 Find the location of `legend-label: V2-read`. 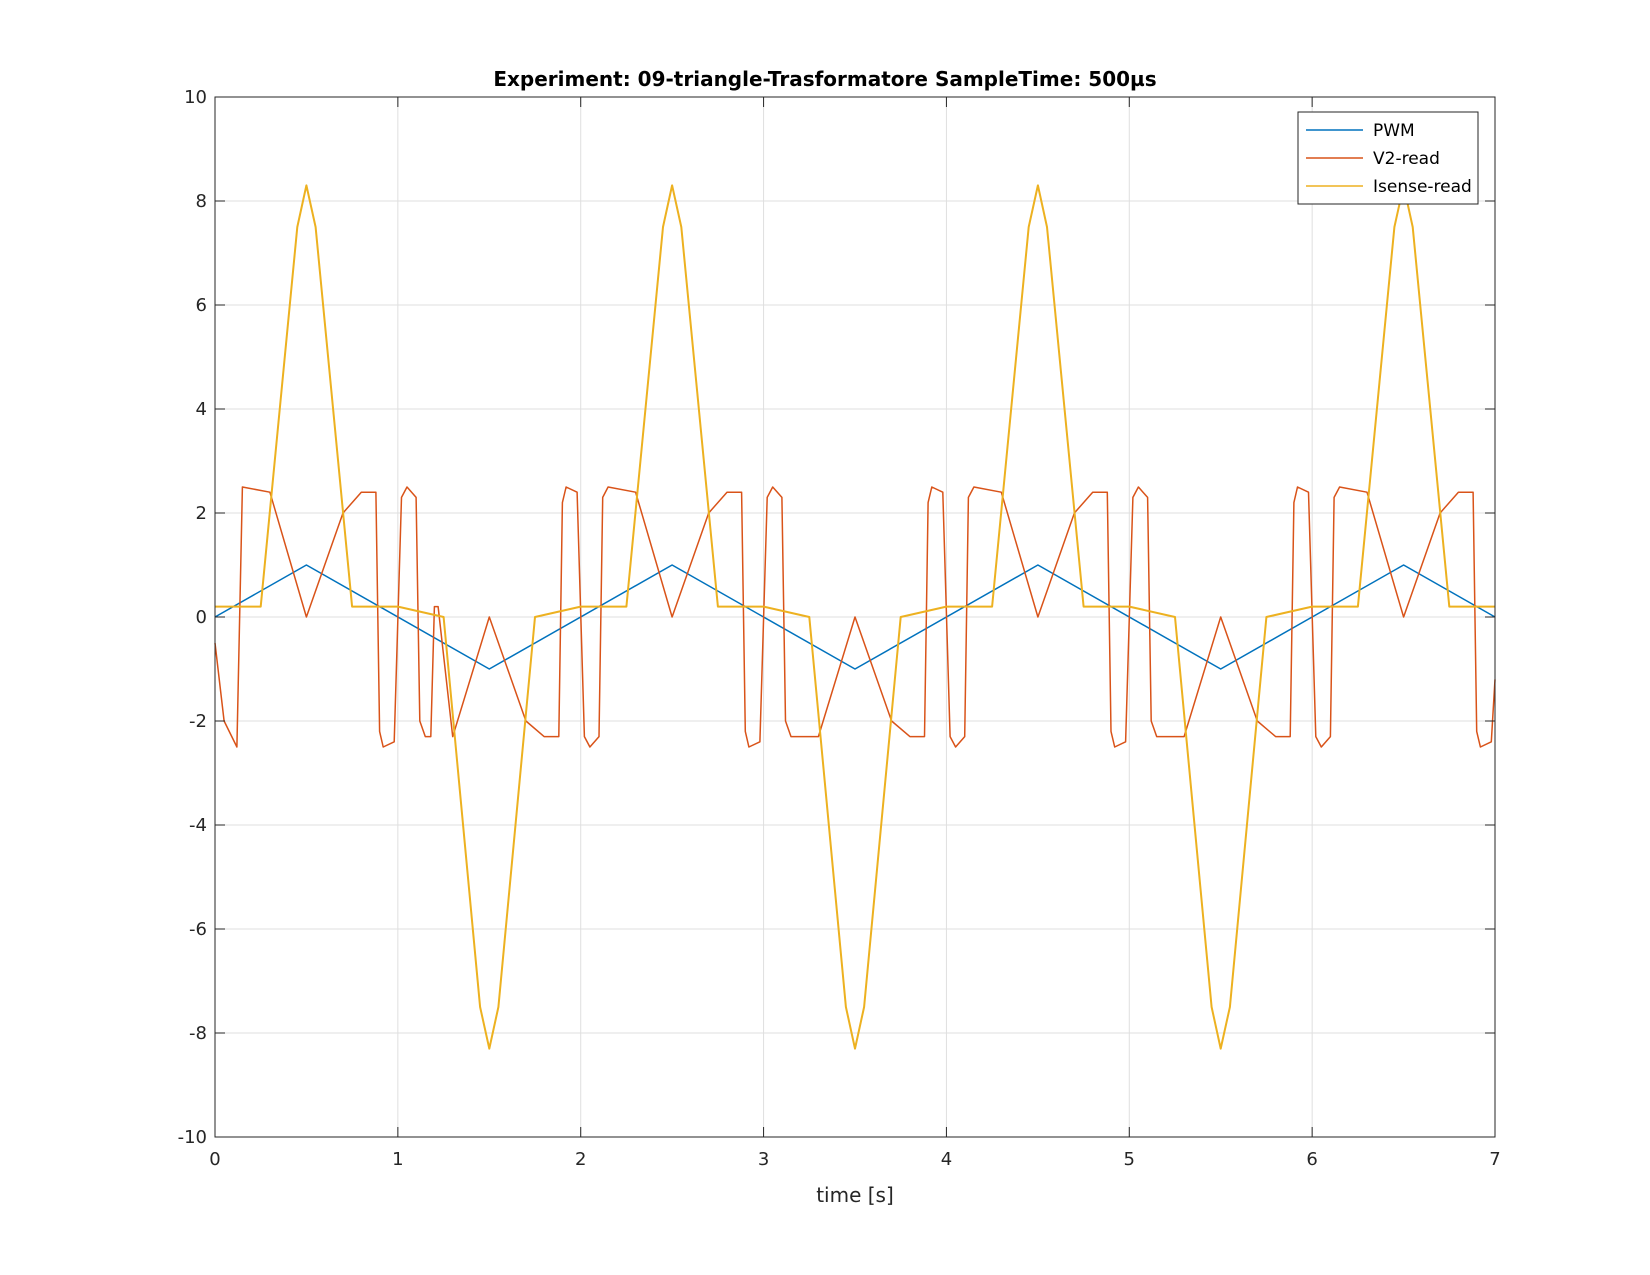

legend-label: V2-read is located at coordinates (1406, 159).